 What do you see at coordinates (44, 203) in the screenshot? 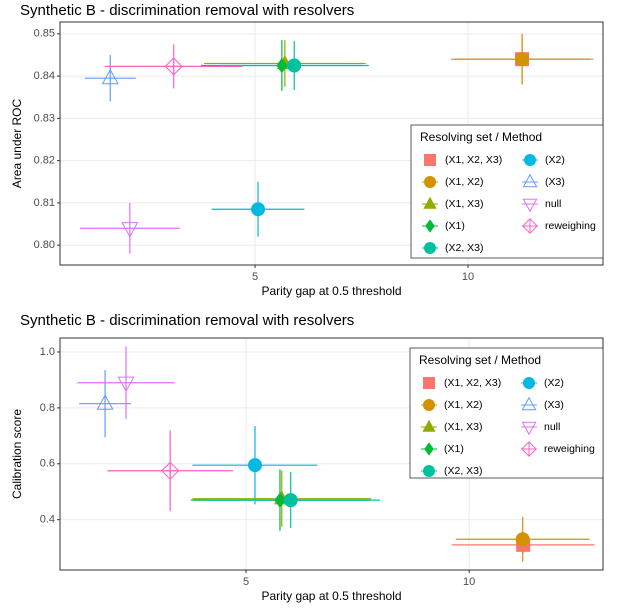
I see `y-tick-label: 0.81` at bounding box center [44, 203].